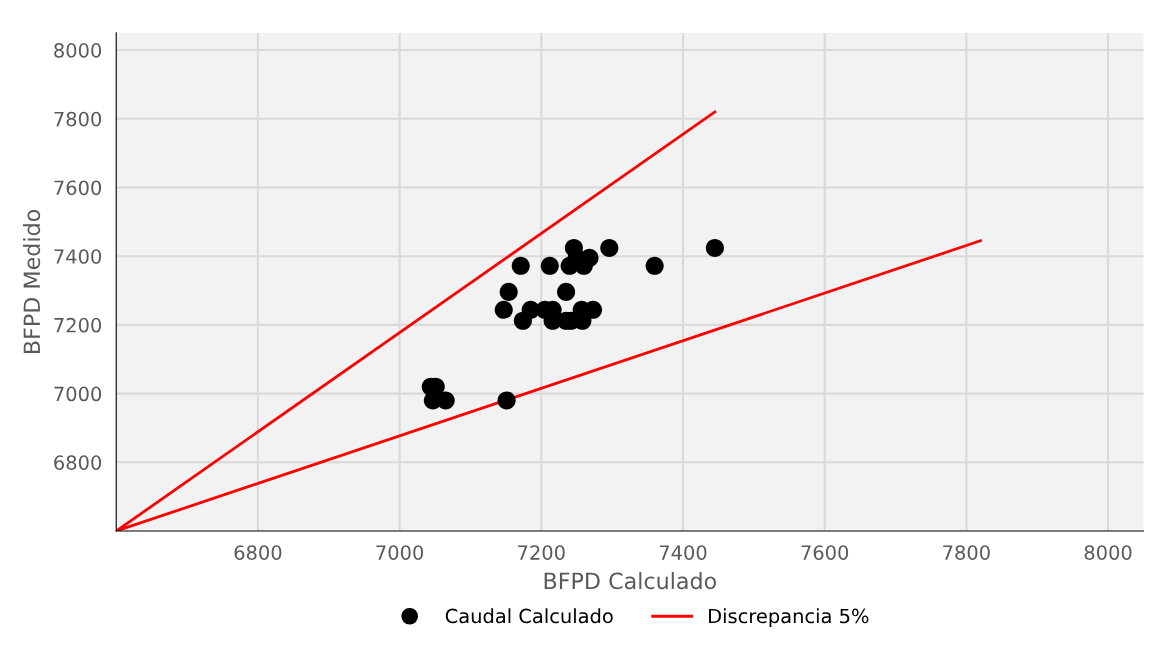 This screenshot has width=1174, height=658. I want to click on y-tick-label: 7800, so click(78, 119).